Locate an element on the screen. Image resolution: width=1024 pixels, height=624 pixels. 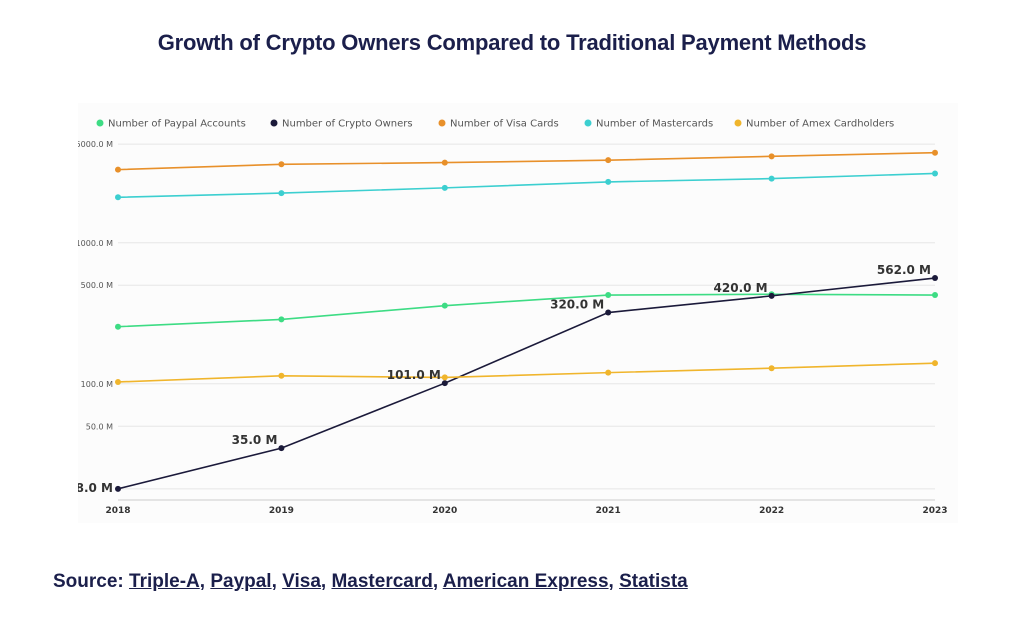
y-tick-label: 50.0 M is located at coordinates (99, 426).